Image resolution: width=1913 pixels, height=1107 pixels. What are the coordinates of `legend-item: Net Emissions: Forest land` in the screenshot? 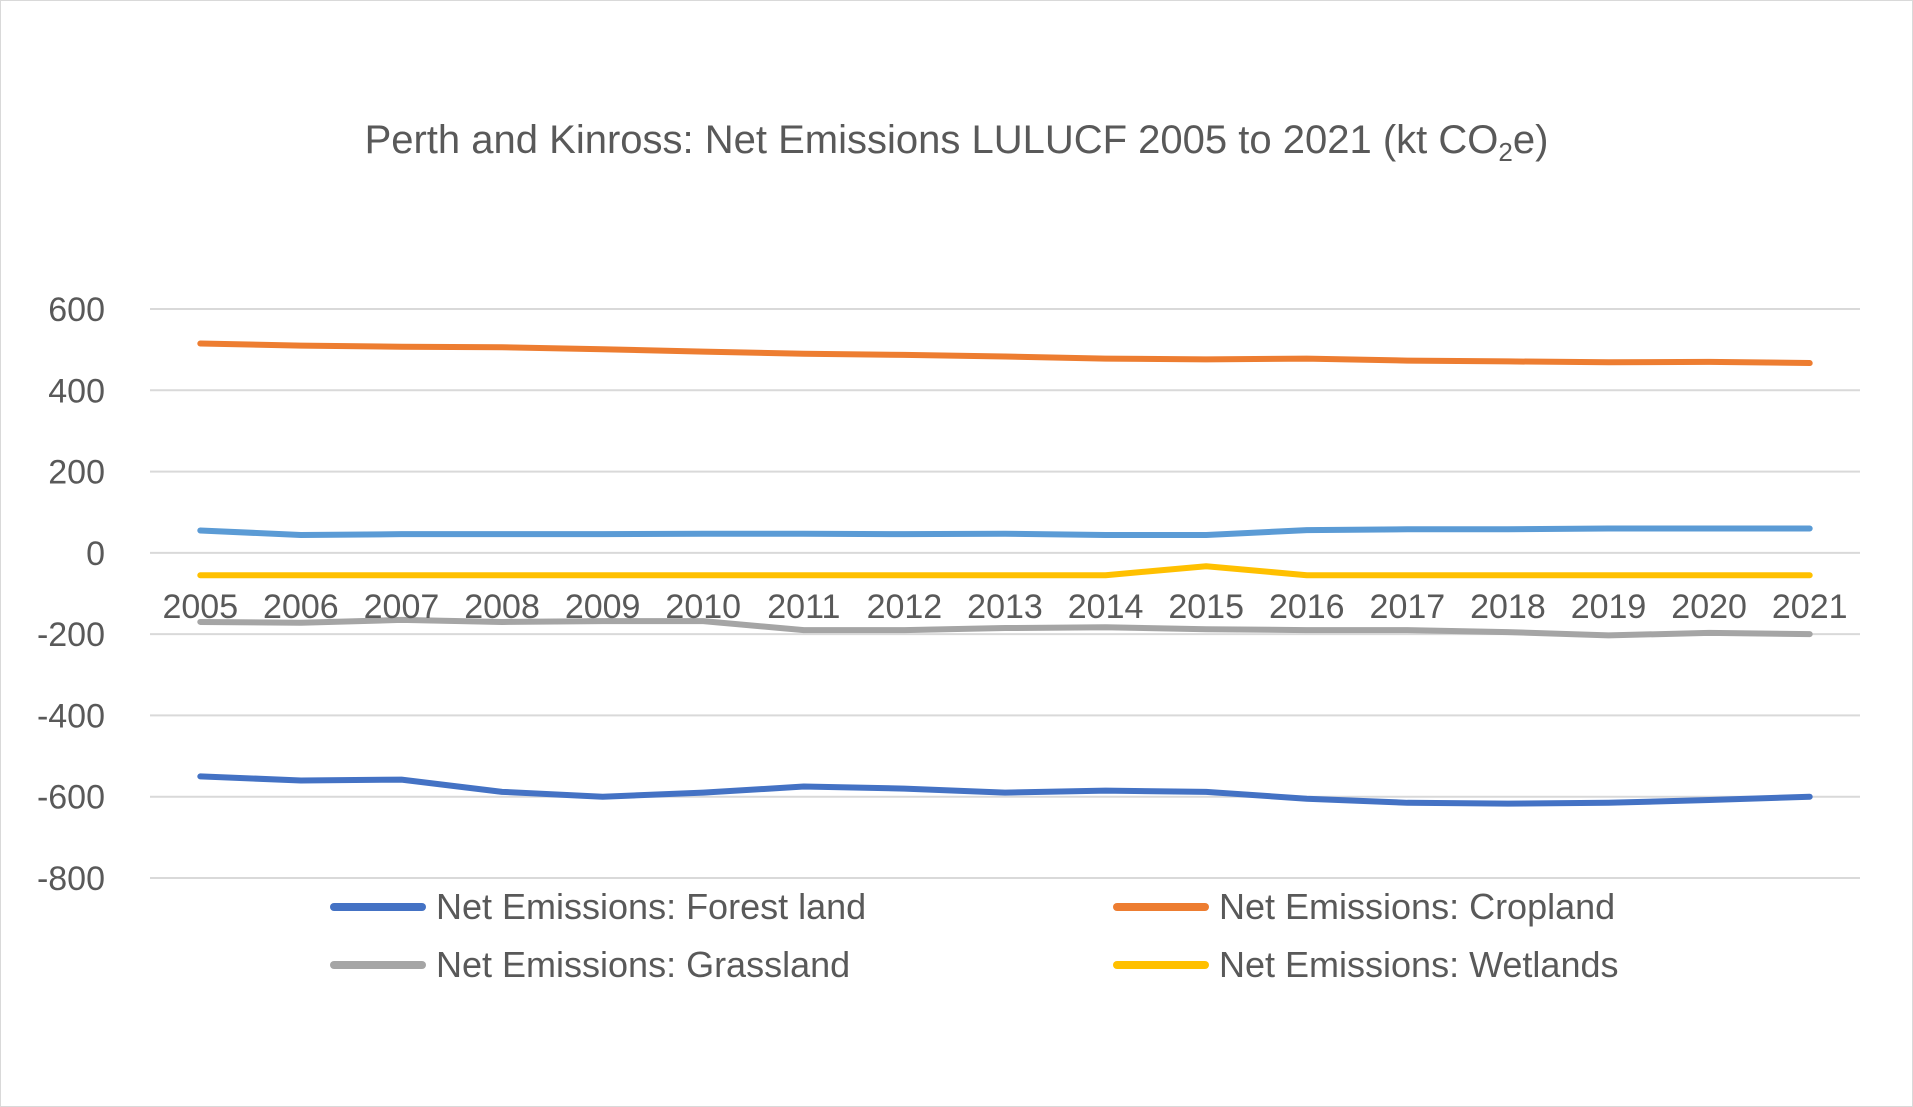 It's located at (598, 907).